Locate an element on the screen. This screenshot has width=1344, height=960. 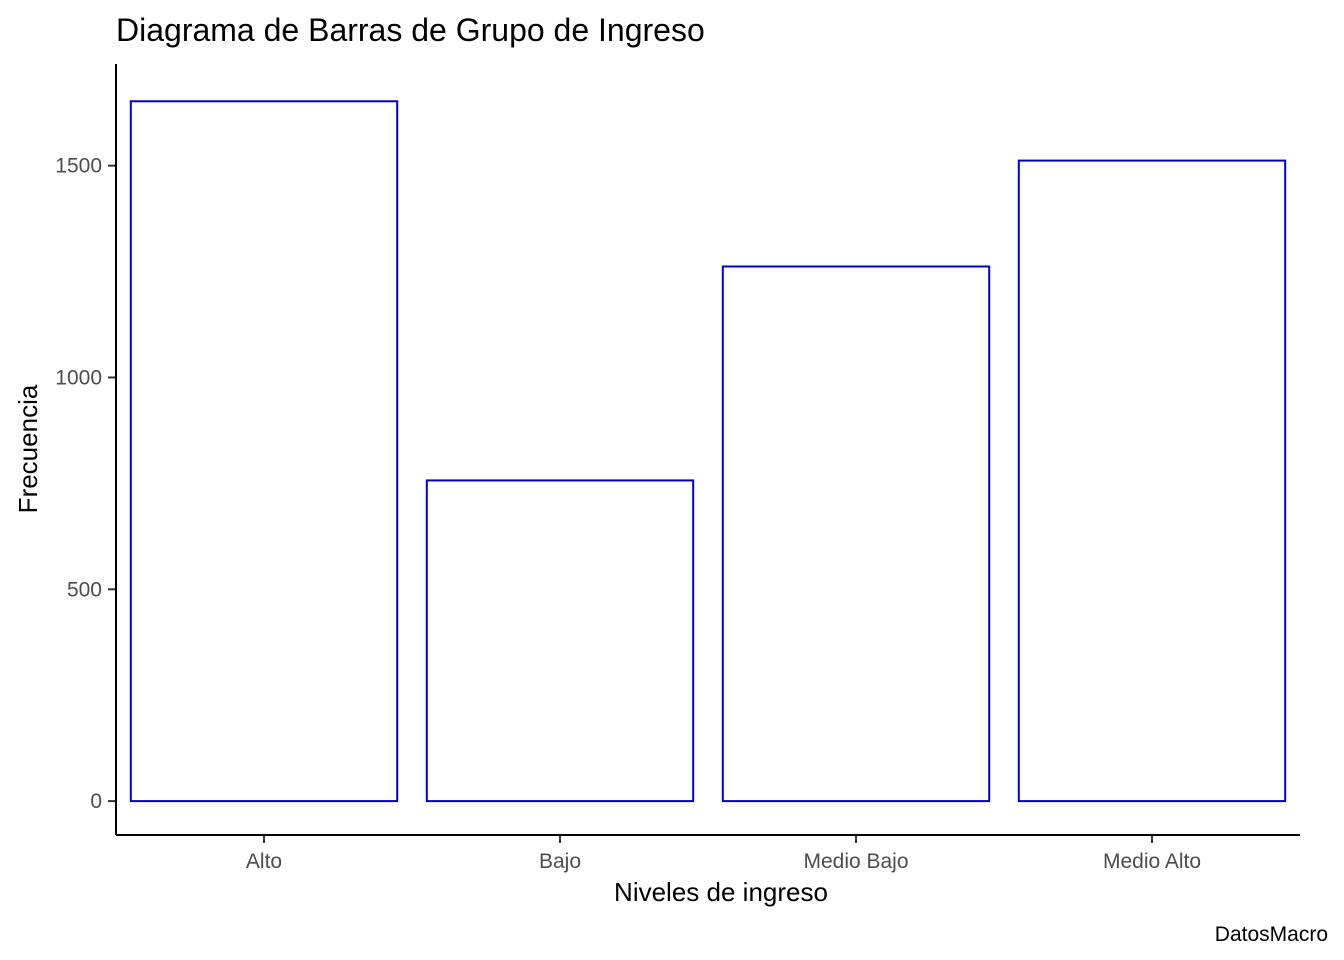
x-tick-label: Medio Alto is located at coordinates (1152, 861).